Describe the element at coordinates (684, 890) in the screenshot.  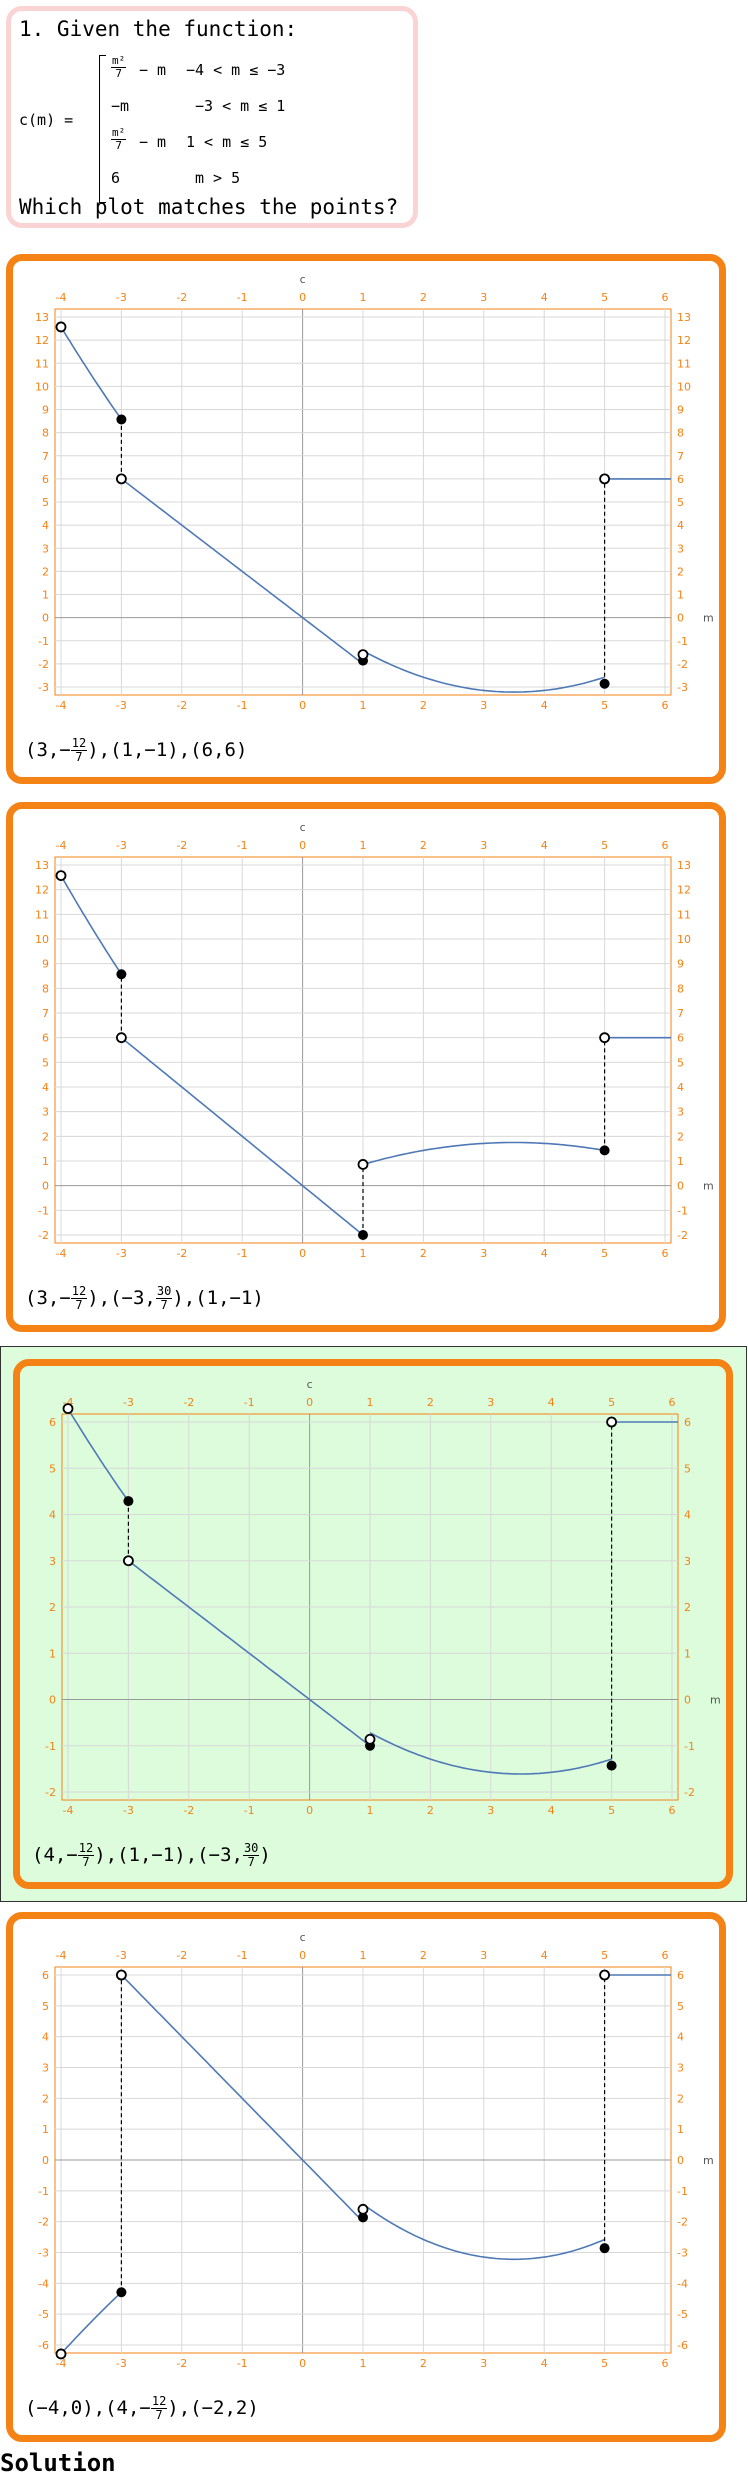
I see `y-tick-label-right: 12` at that location.